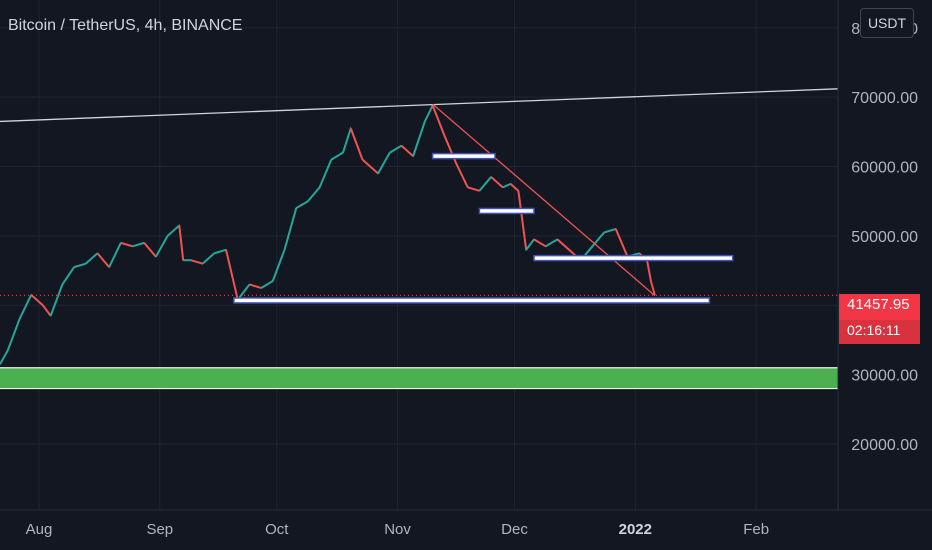 This screenshot has height=550, width=932. I want to click on currency-selector: USDT, so click(887, 23).